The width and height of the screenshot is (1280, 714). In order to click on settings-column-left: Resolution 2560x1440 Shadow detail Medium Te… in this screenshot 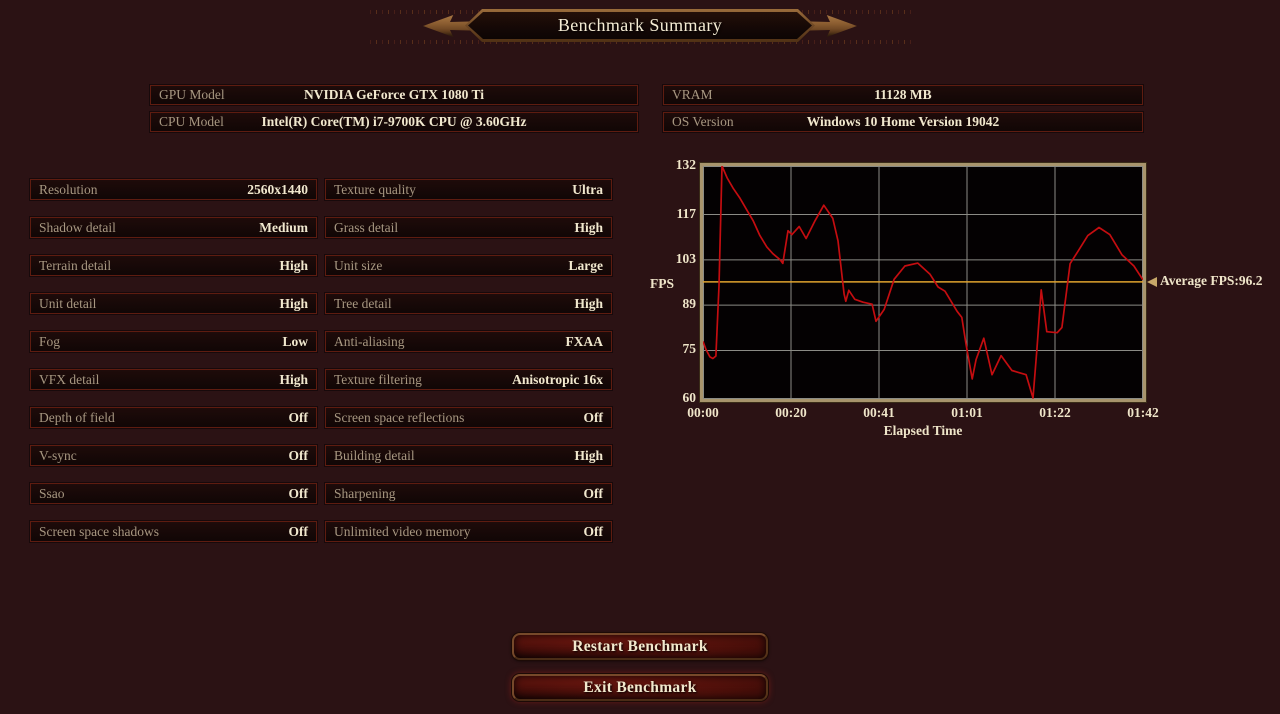, I will do `click(173, 369)`.